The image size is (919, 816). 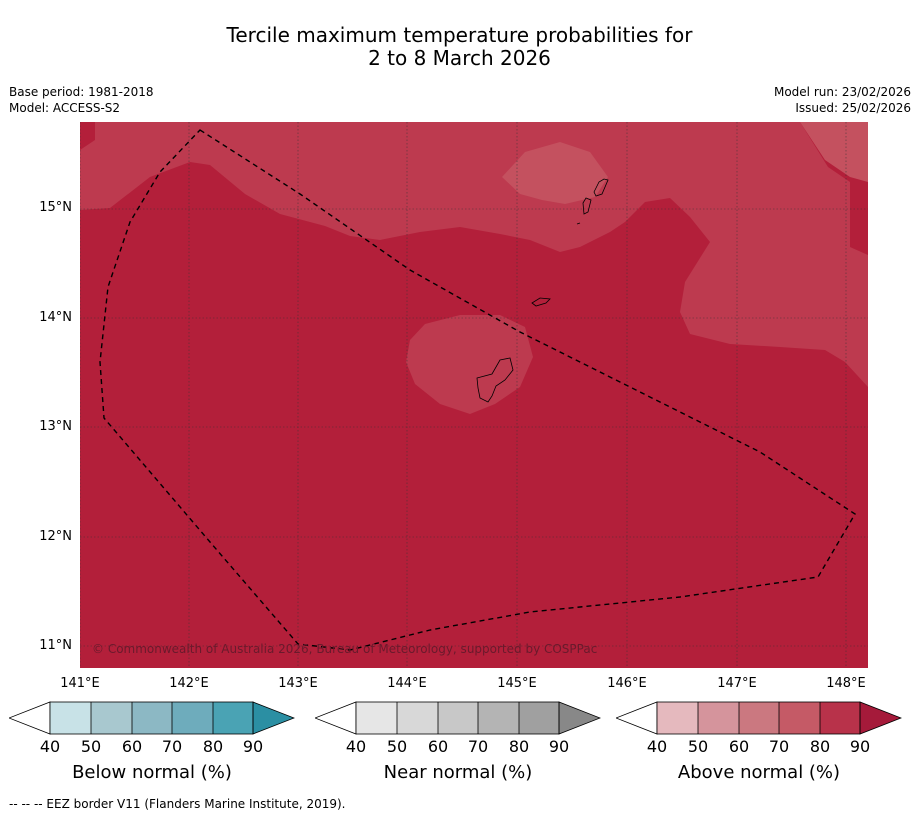 What do you see at coordinates (542, 290) in the screenshot?
I see `islands` at bounding box center [542, 290].